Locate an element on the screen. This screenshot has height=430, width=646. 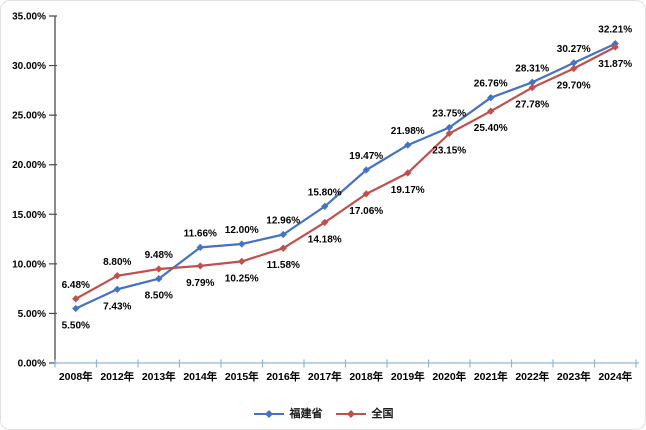
data-point-label-0: 8.50% is located at coordinates (159, 296).